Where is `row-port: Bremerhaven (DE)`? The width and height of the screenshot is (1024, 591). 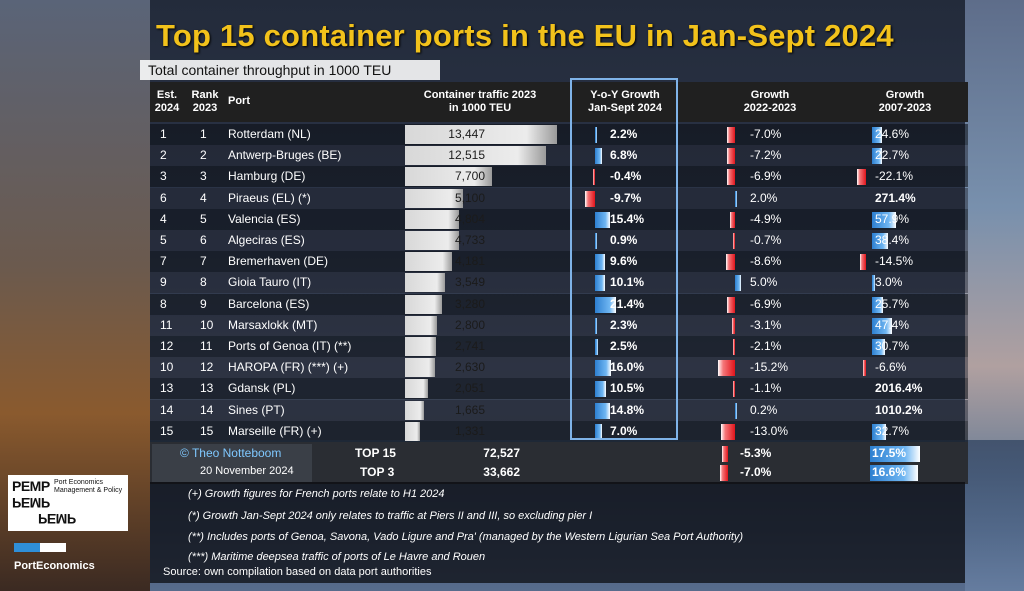
row-port: Bremerhaven (DE) is located at coordinates (278, 261).